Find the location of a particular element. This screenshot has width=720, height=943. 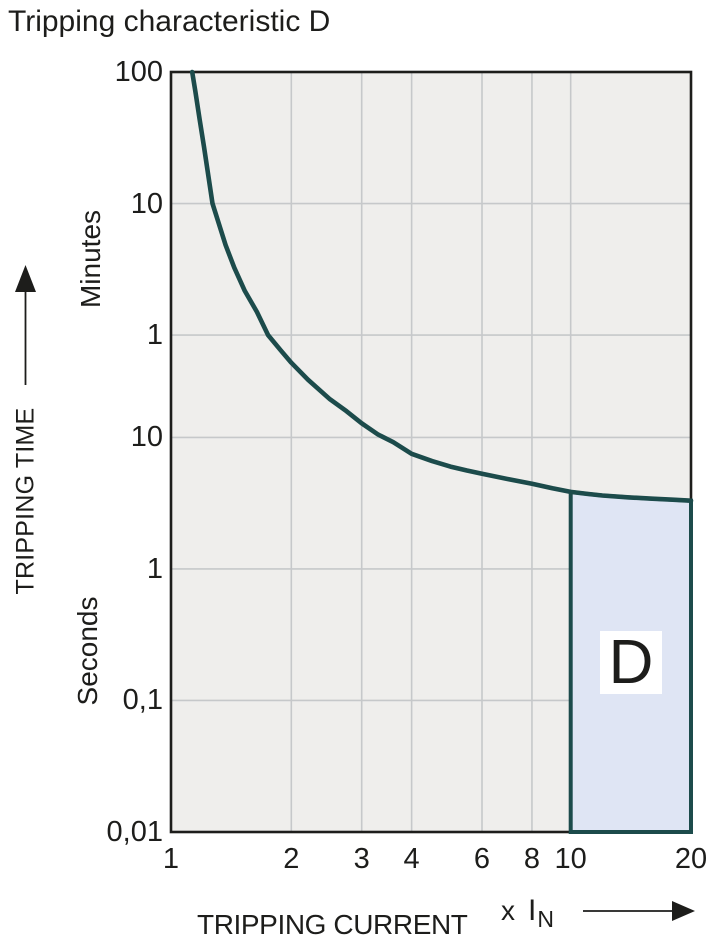

x-axis-unit-subscript: N is located at coordinates (545, 919).